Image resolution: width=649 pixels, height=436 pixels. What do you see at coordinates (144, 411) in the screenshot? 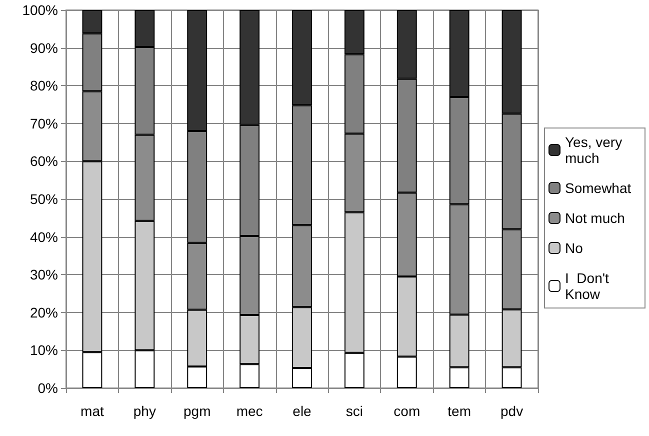
I see `x-tick-label: phy` at bounding box center [144, 411].